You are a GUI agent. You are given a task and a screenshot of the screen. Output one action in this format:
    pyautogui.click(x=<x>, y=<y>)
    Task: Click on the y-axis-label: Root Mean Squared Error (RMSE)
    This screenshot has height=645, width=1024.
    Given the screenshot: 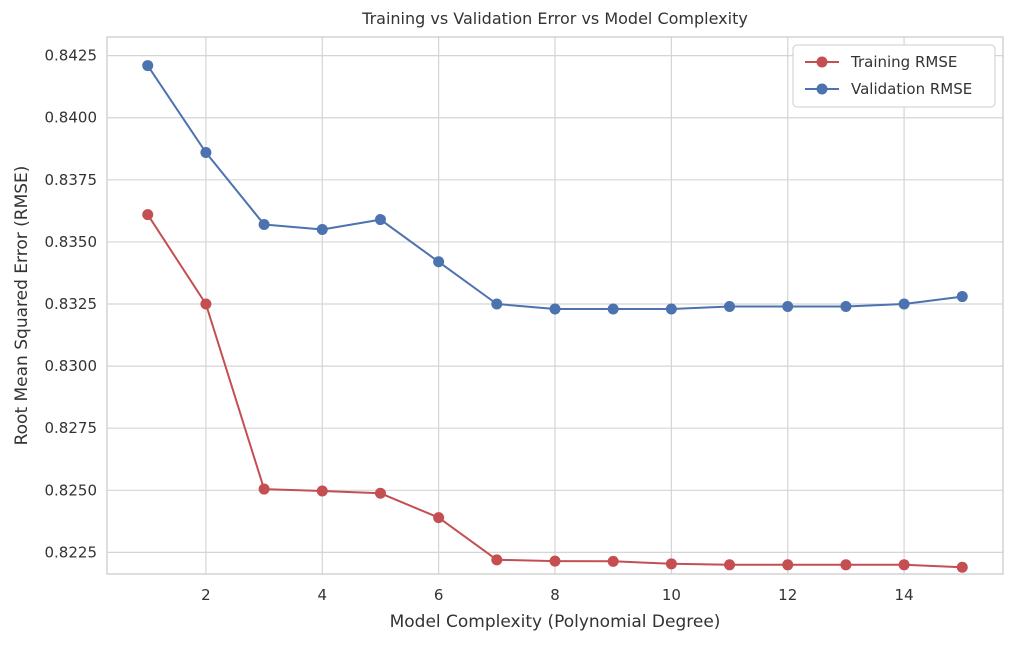 What is the action you would take?
    pyautogui.click(x=22, y=306)
    